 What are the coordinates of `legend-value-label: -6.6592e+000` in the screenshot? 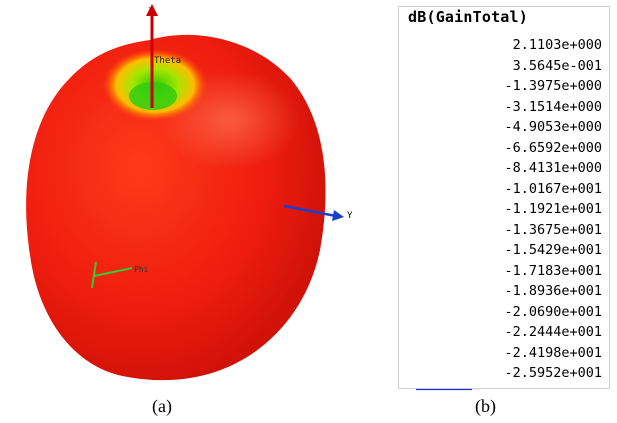 It's located at (553, 147).